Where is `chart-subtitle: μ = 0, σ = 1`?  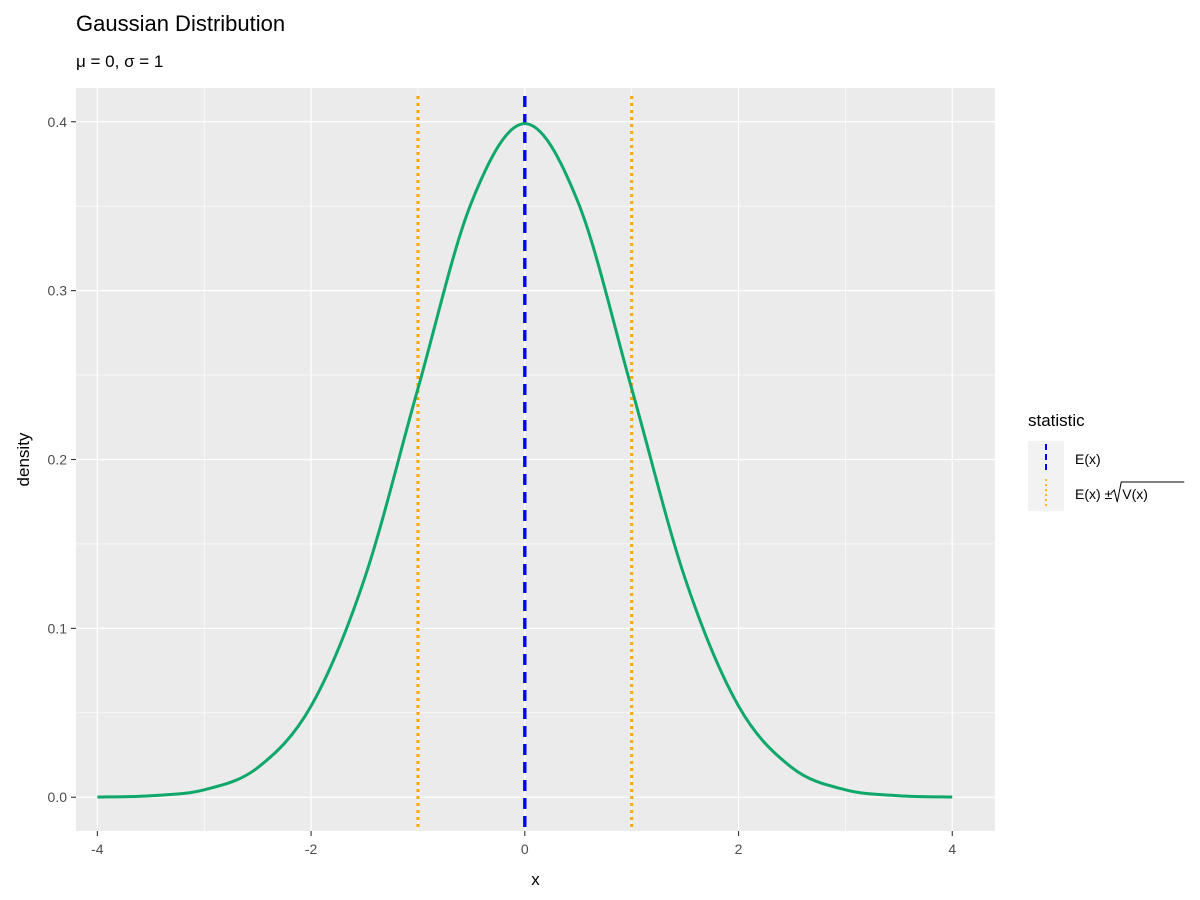 chart-subtitle: μ = 0, σ = 1 is located at coordinates (119, 61).